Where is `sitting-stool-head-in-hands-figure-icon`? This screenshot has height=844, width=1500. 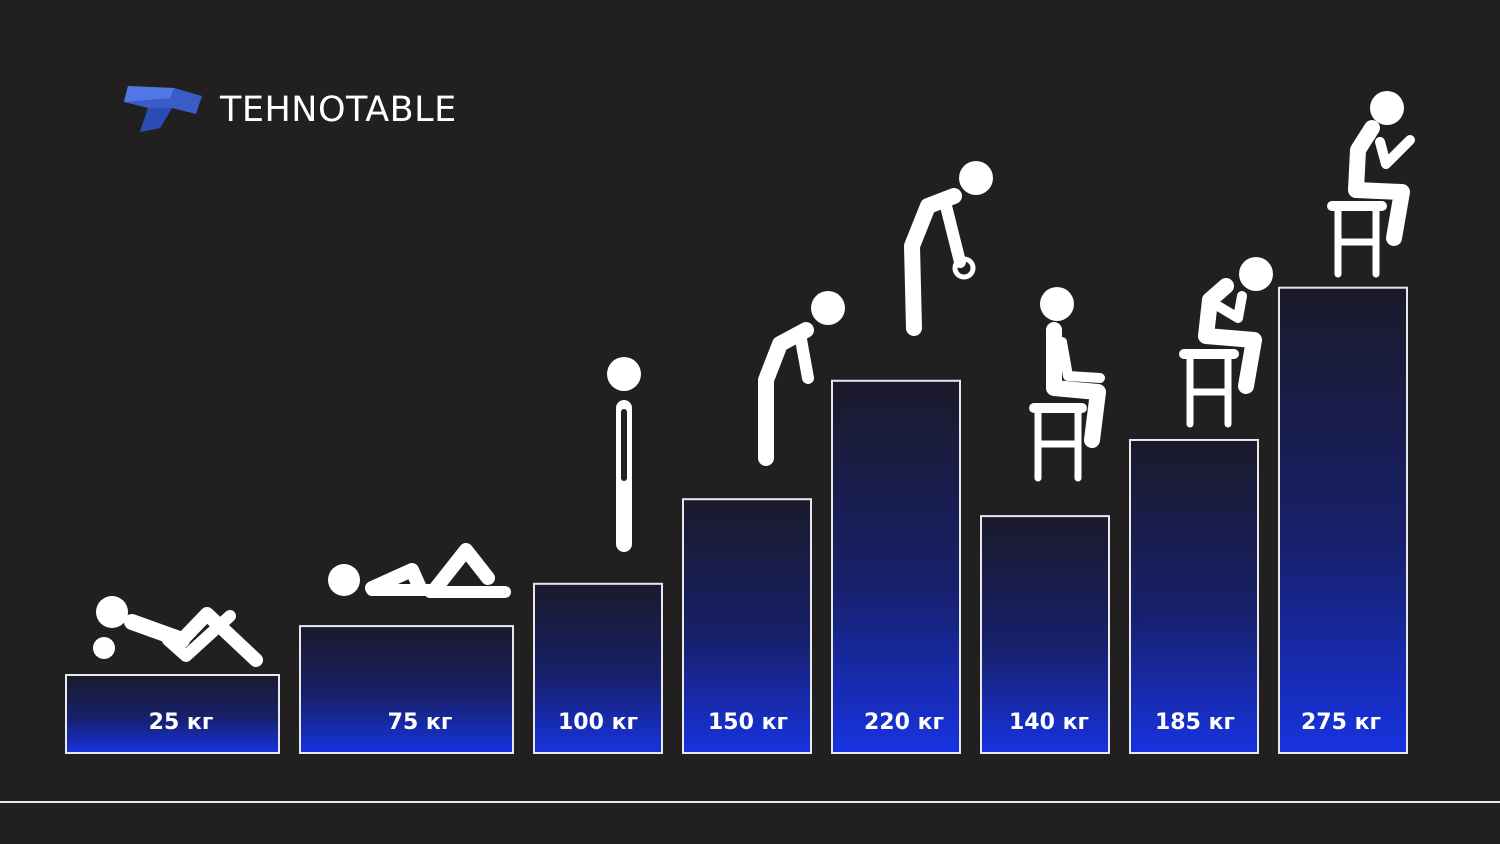 sitting-stool-head-in-hands-figure-icon is located at coordinates (1226, 342).